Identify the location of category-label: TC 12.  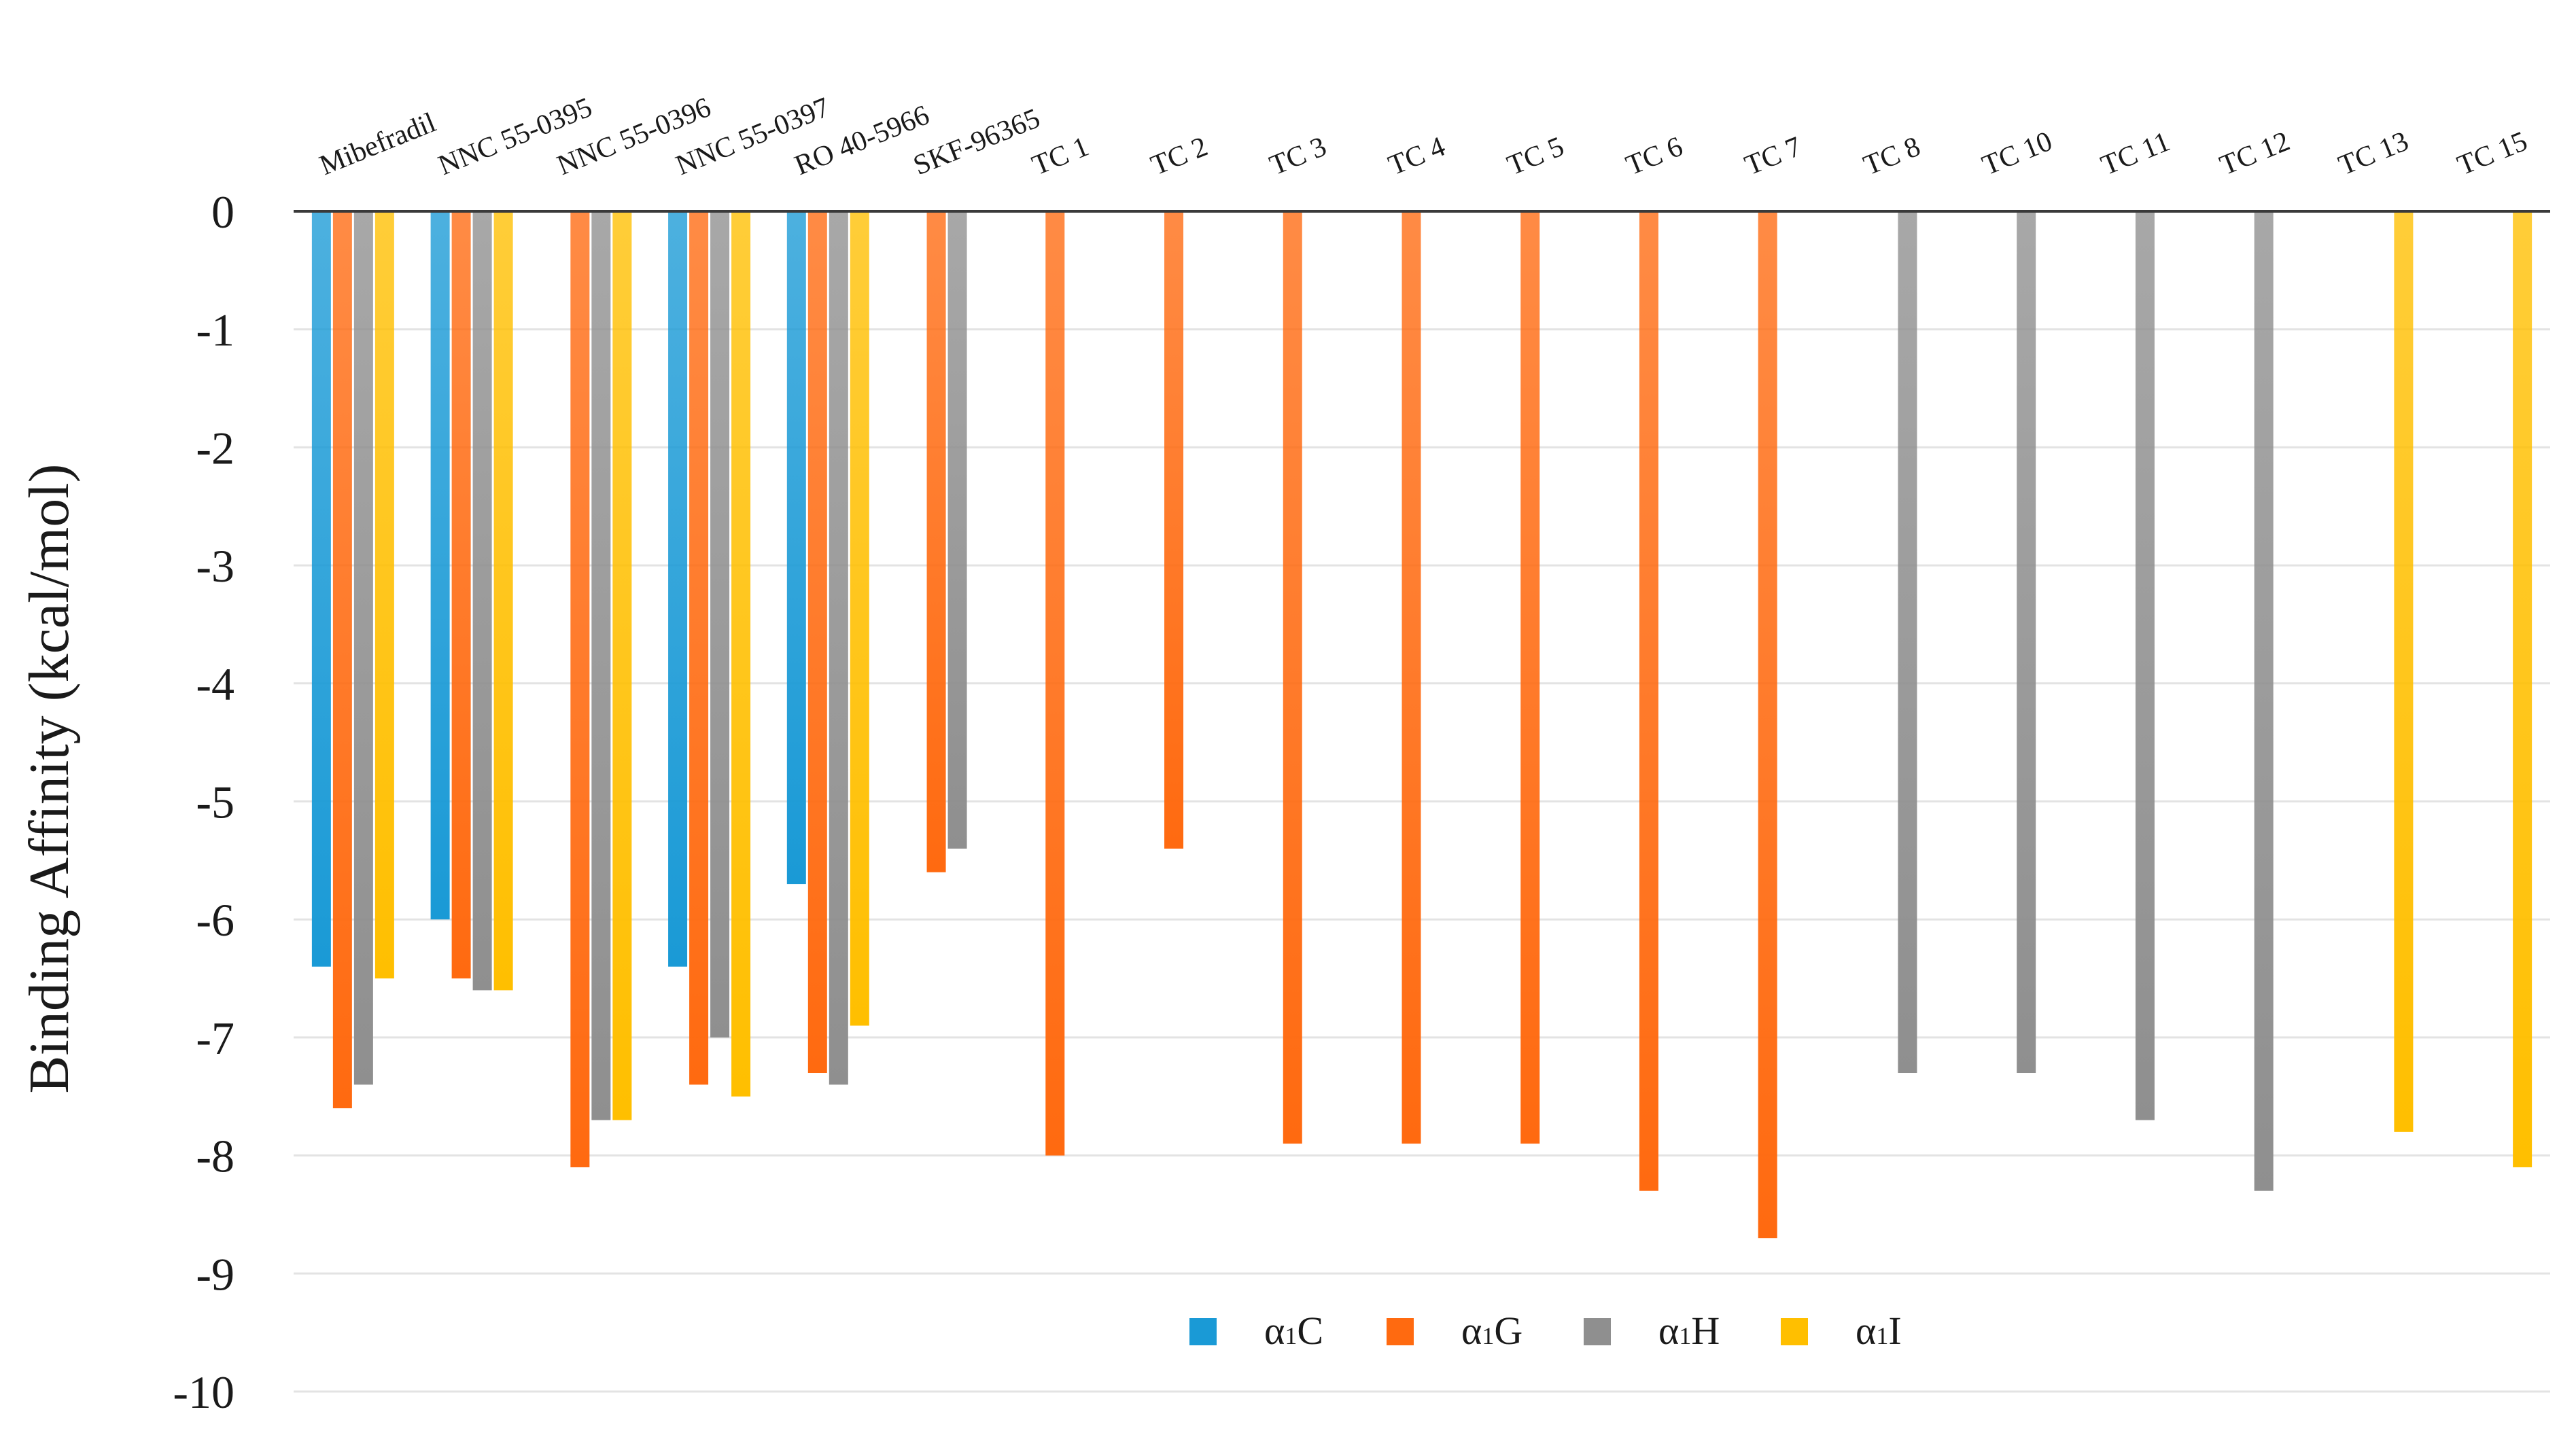
(2255, 153).